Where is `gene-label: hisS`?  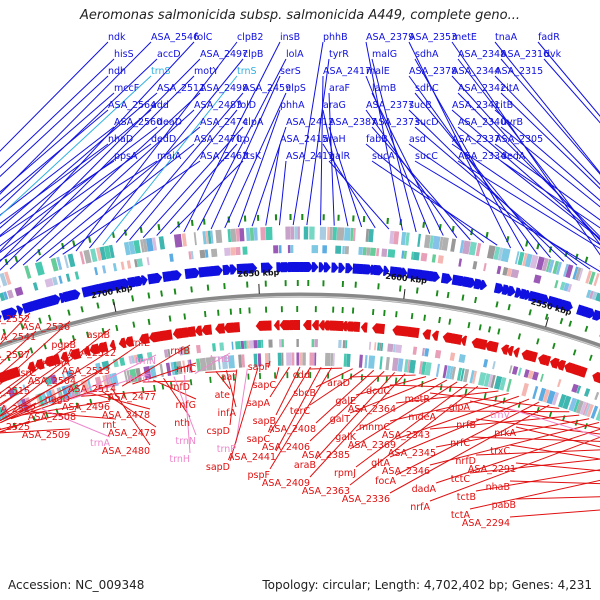 gene-label: hisS is located at coordinates (124, 54).